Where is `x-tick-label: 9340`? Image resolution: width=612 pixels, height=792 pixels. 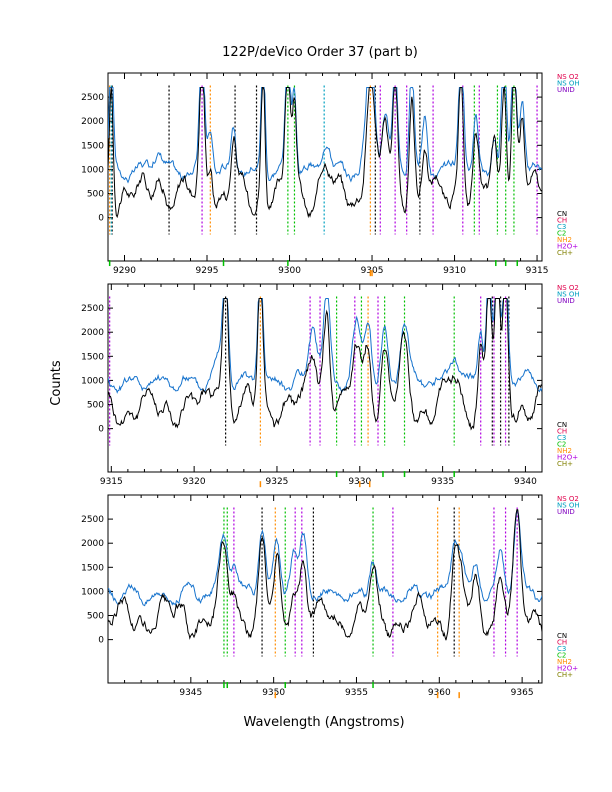
x-tick-label: 9340 is located at coordinates (525, 482).